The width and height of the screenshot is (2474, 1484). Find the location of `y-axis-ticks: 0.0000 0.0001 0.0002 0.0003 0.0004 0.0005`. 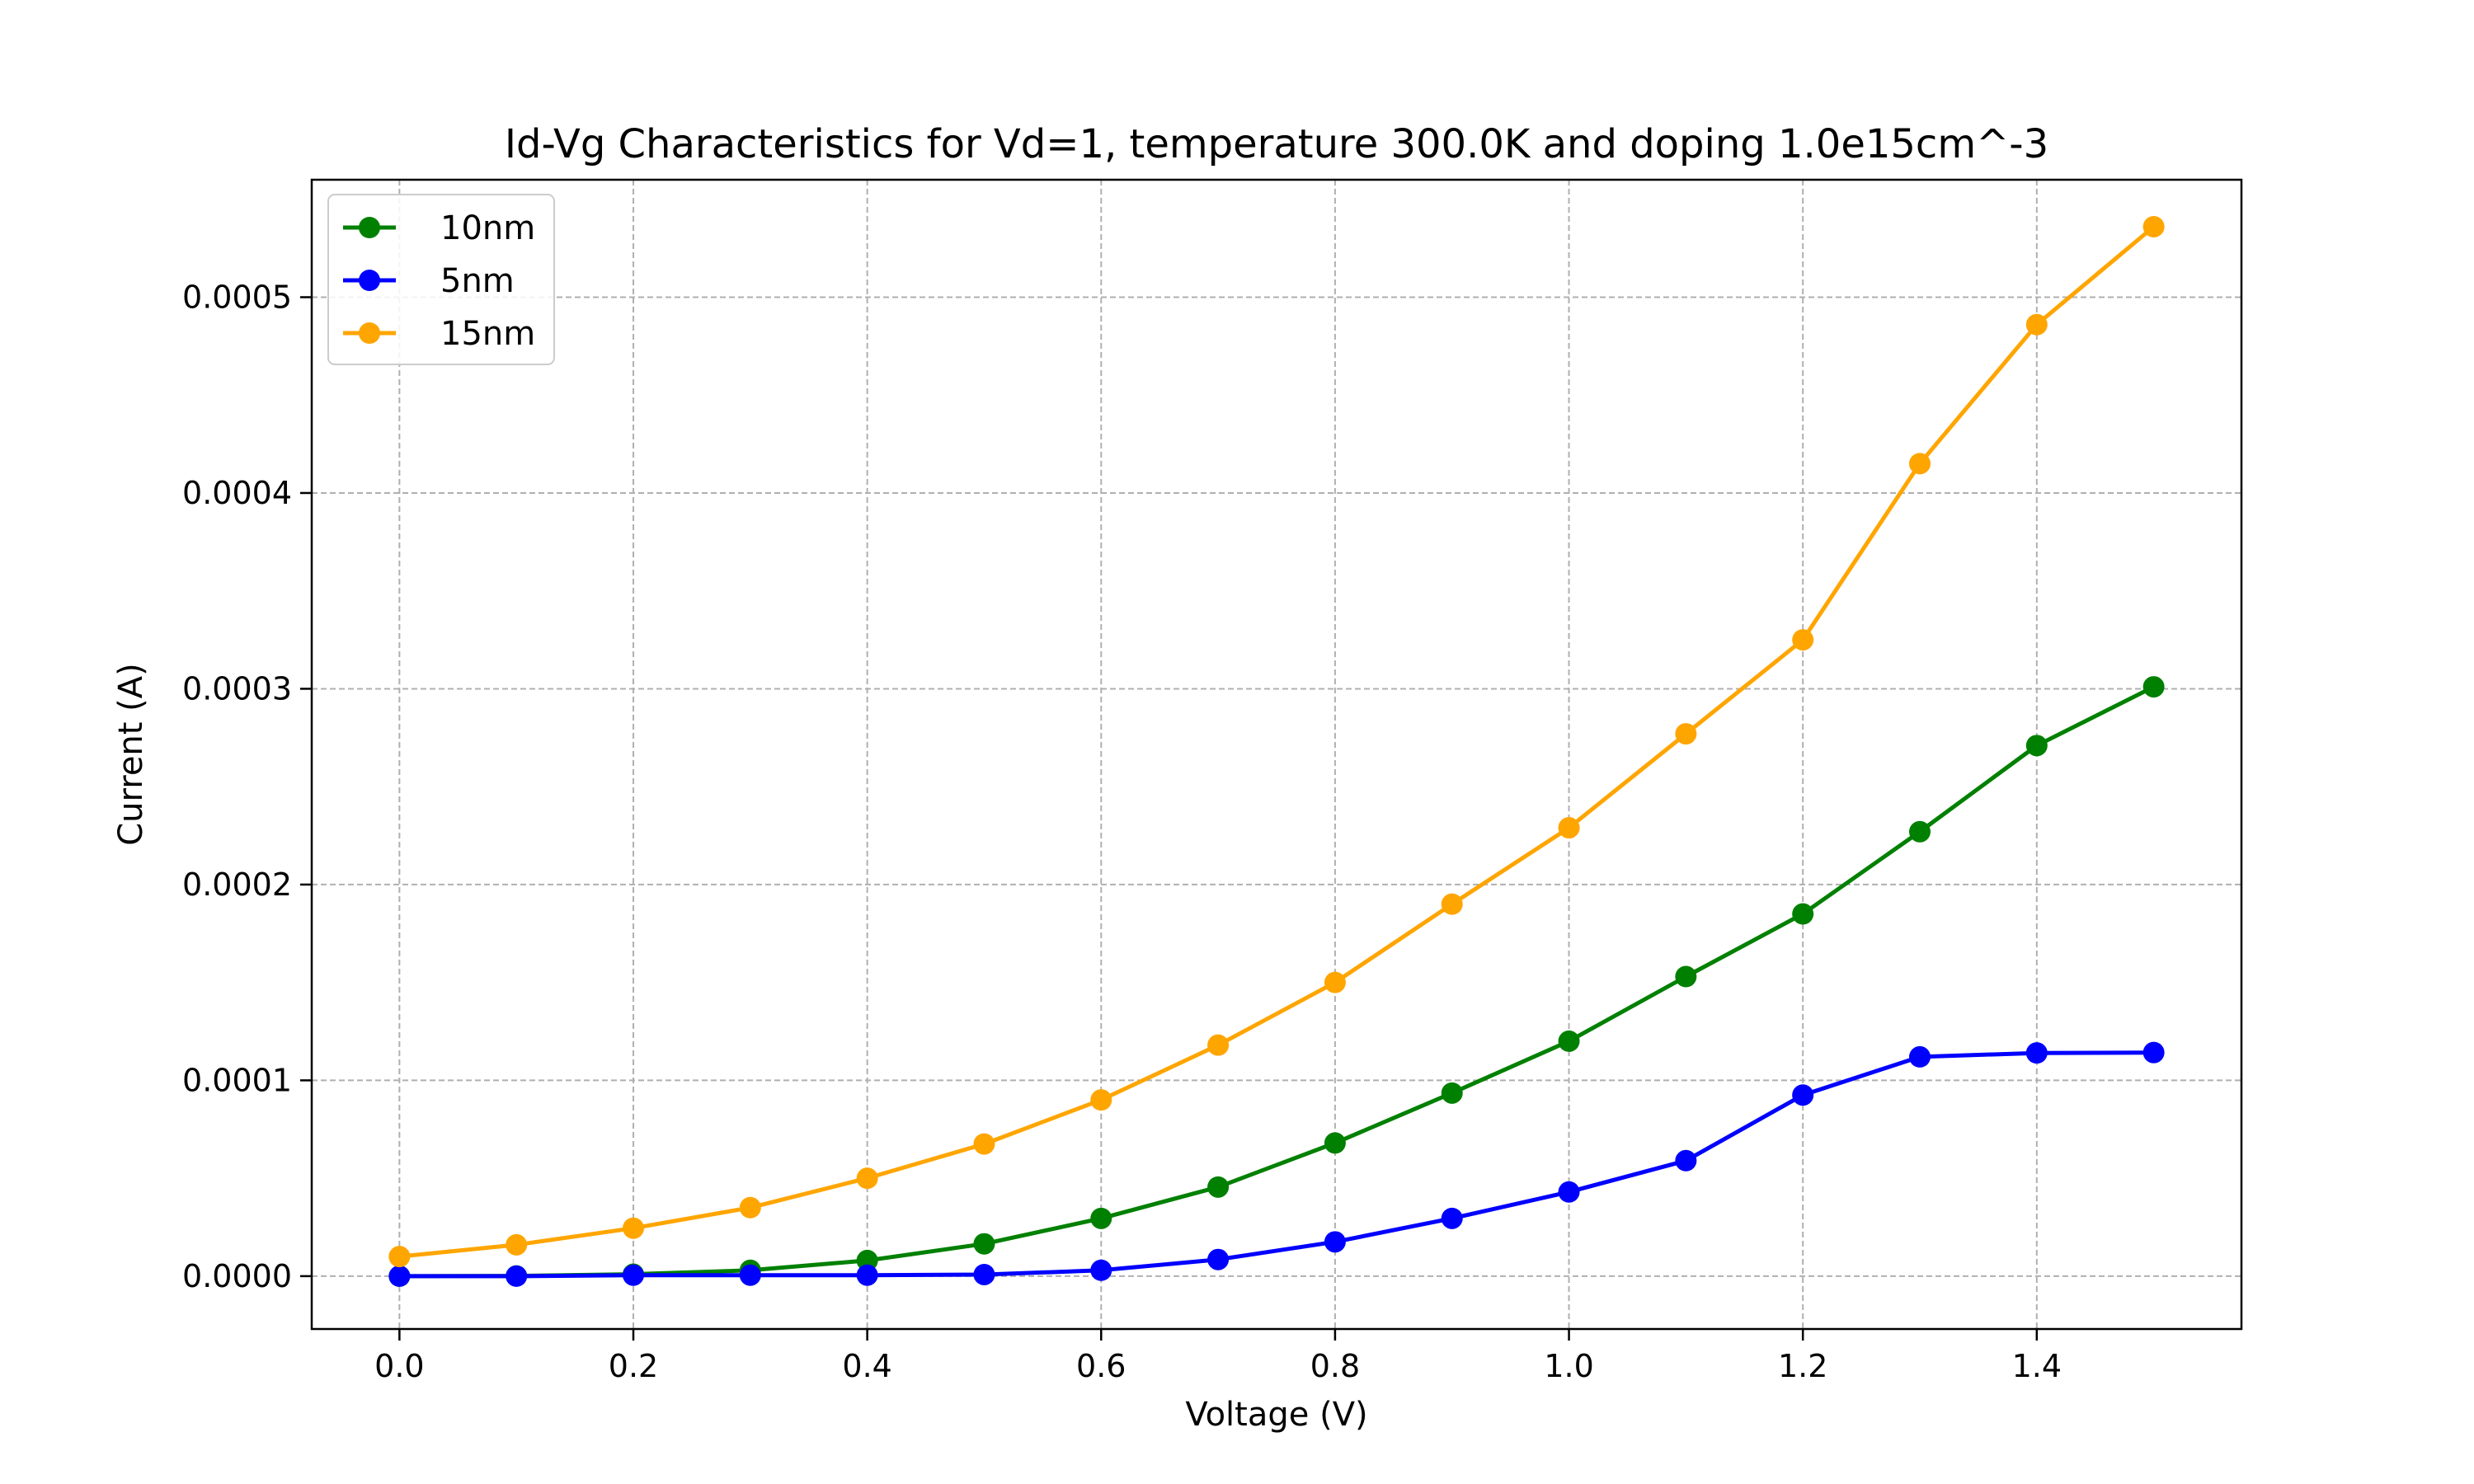

y-axis-ticks: 0.0000 0.0001 0.0002 0.0003 0.0004 0.0005 is located at coordinates (247, 786).